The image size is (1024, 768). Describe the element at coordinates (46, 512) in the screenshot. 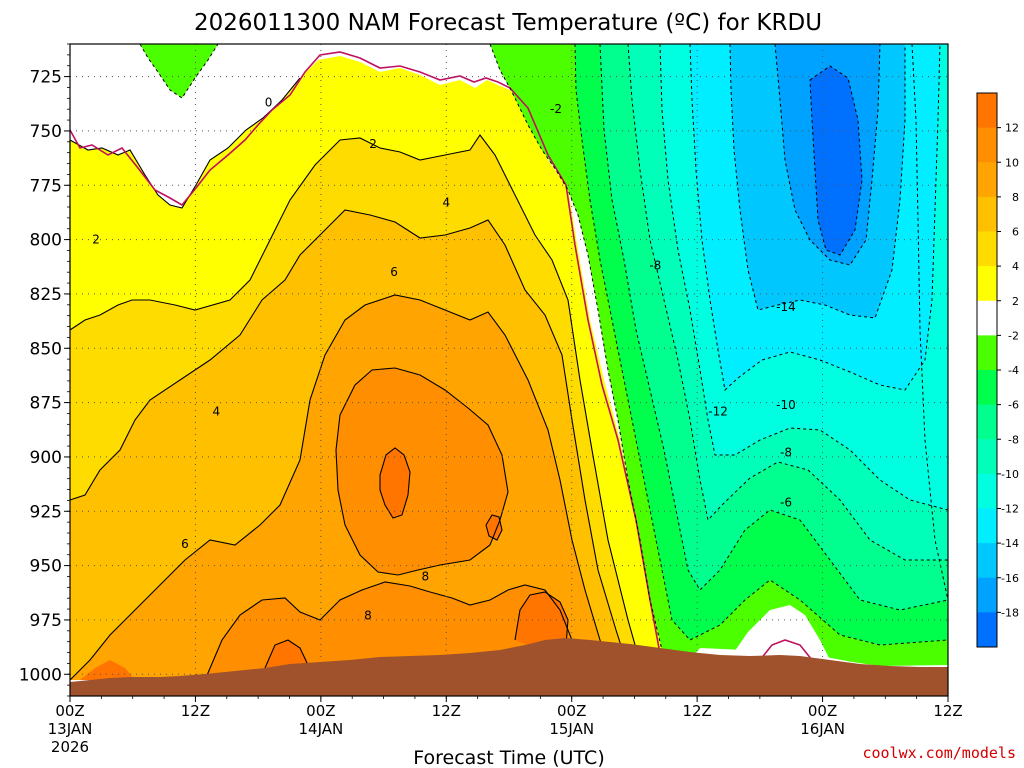

I see `y-tick-label: 925` at that location.